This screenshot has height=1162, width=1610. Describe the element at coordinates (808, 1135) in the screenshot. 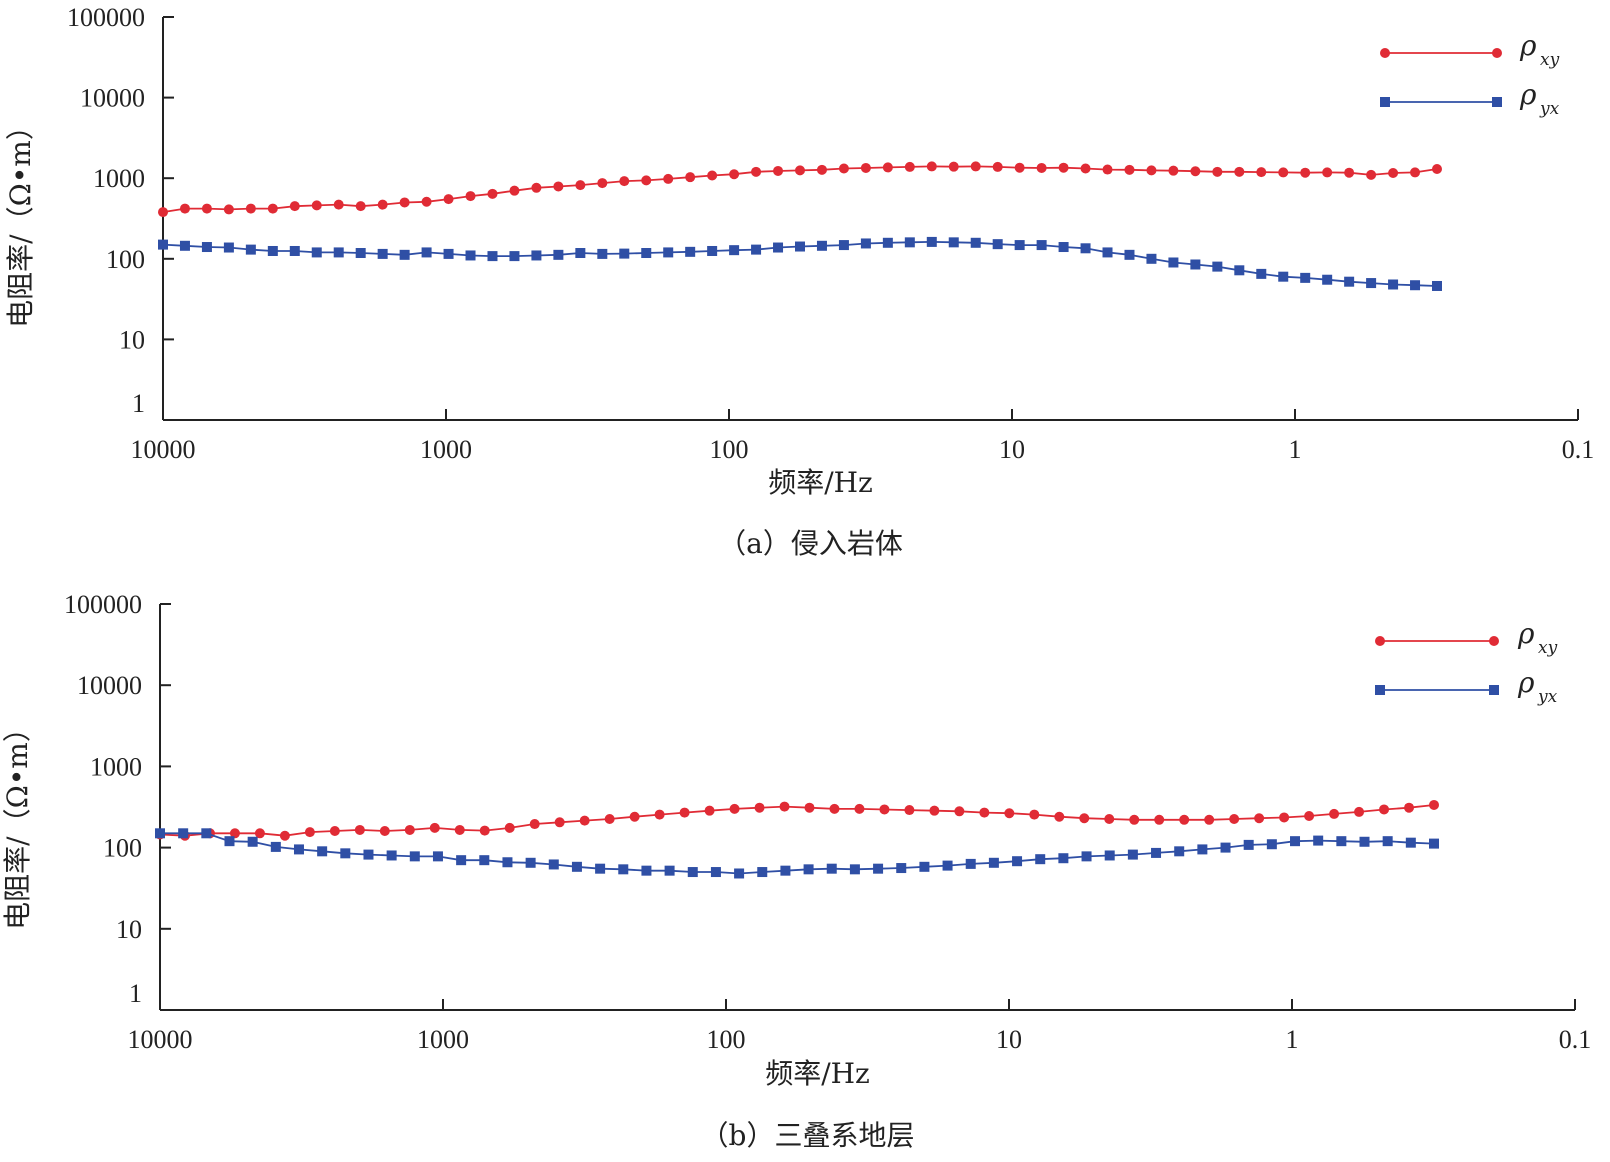

I see `figure-caption: （b）三叠系地层` at that location.